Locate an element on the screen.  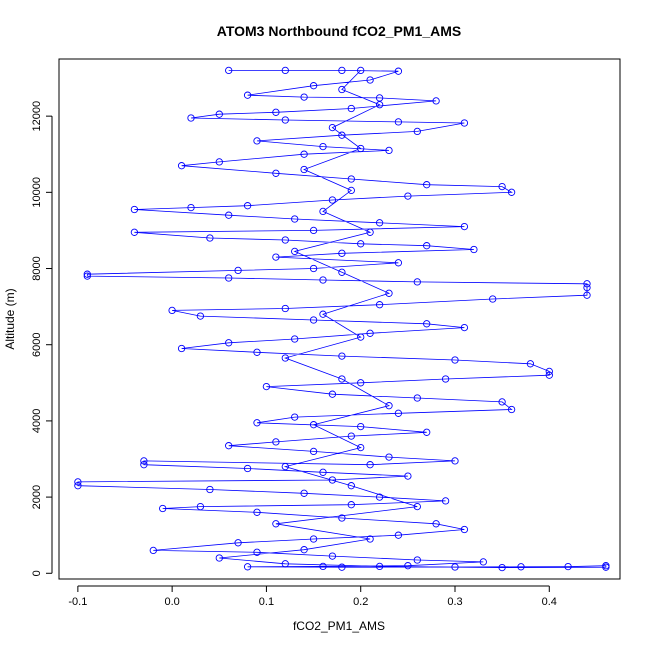
y-axis: 0 2000 4000 6000 8000 10000 12000 is located at coordinates (42, 338).